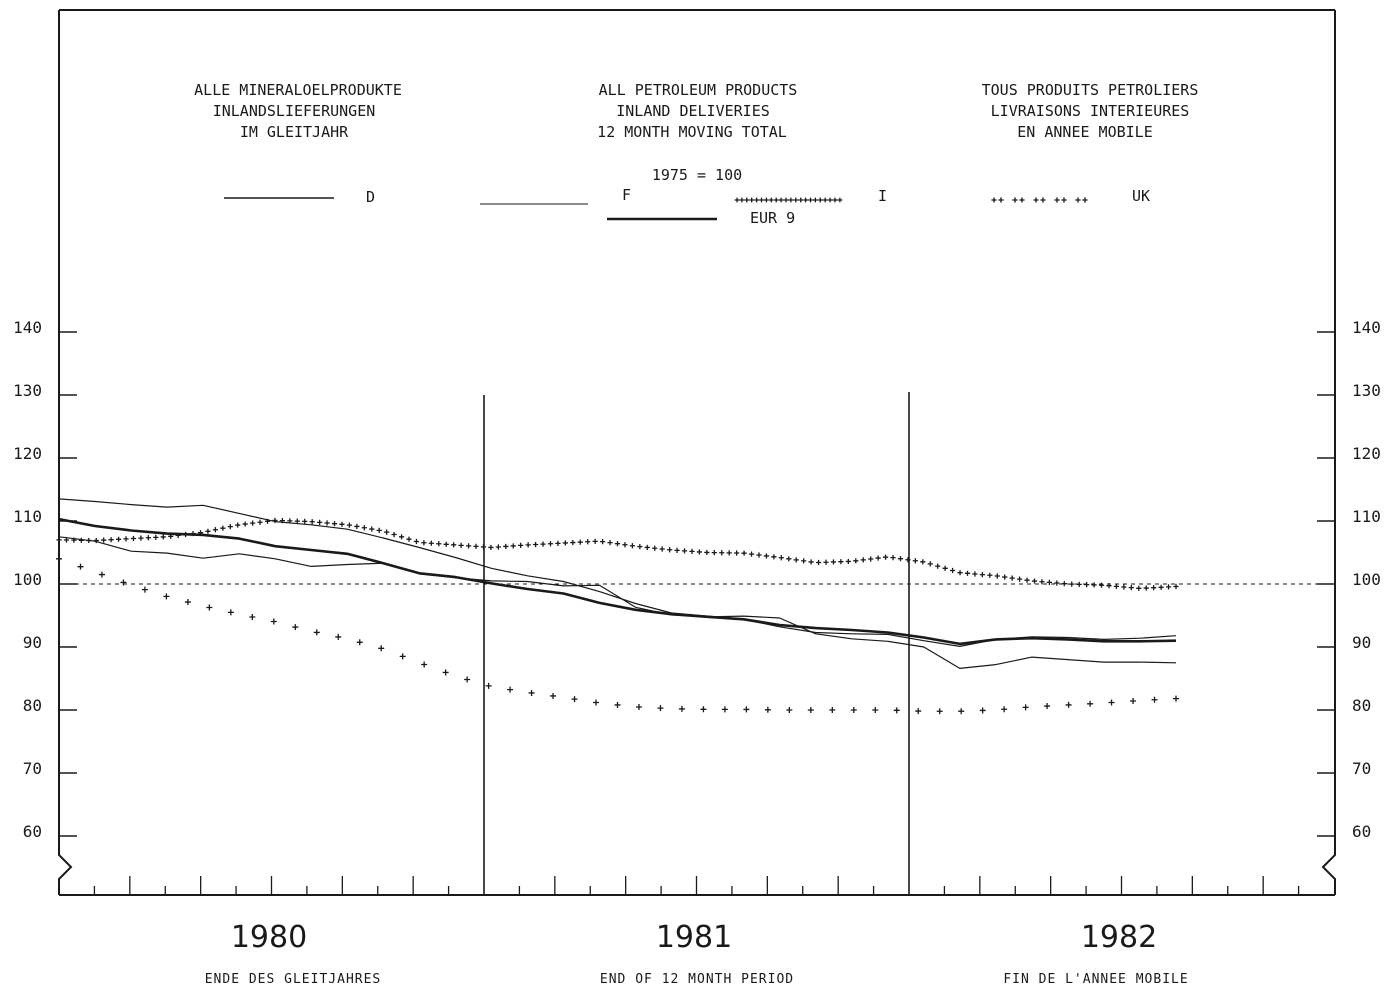 The image size is (1400, 994). I want to click on header-fr-line-2: LIVRAISONS INTERIEURES, so click(1090, 111).